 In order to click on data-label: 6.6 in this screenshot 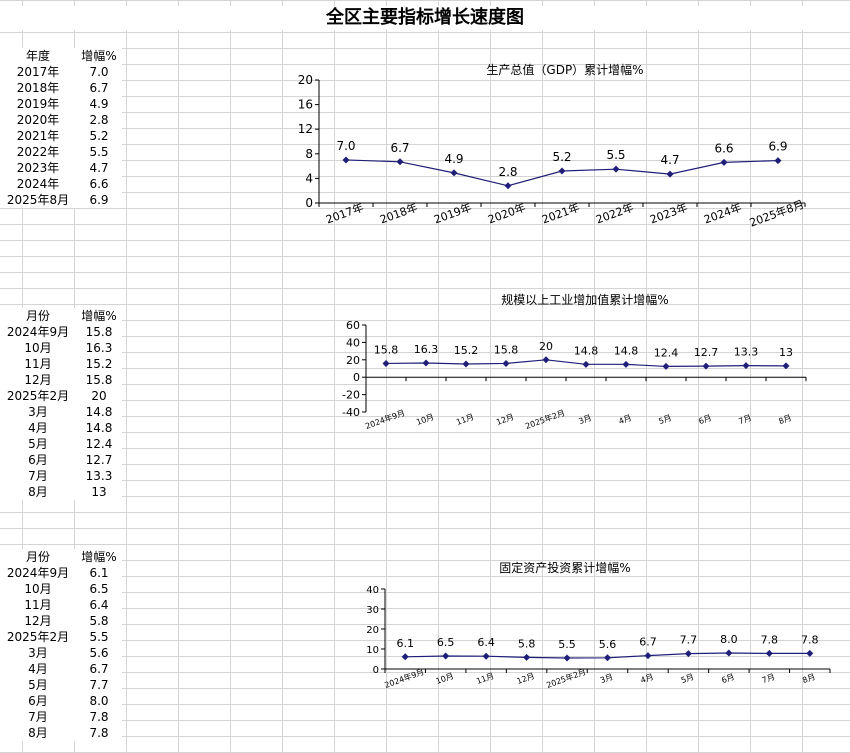, I will do `click(723, 148)`.